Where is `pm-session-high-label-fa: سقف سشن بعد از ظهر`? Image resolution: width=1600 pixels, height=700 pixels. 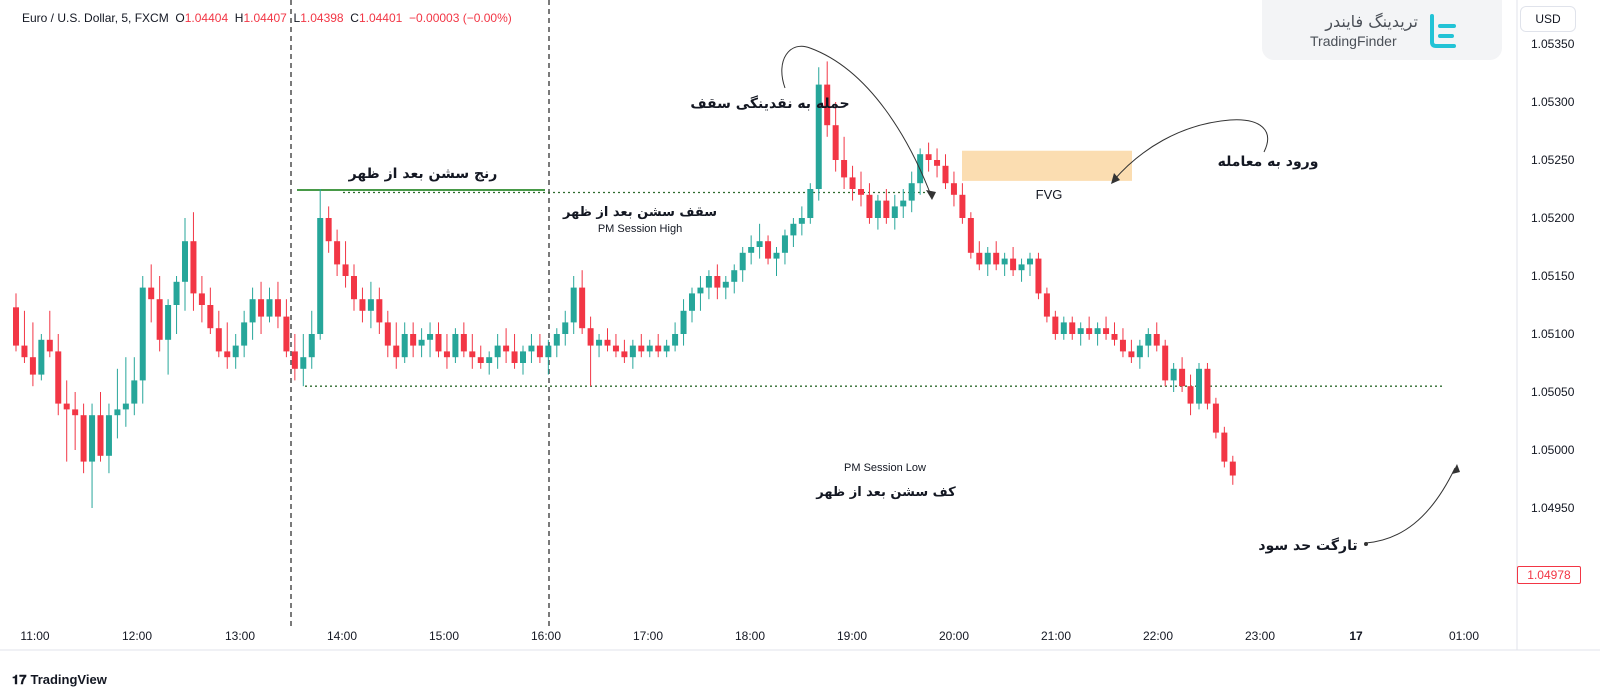
pm-session-high-label-fa: سقف سشن بعد از ظهر is located at coordinates (639, 212).